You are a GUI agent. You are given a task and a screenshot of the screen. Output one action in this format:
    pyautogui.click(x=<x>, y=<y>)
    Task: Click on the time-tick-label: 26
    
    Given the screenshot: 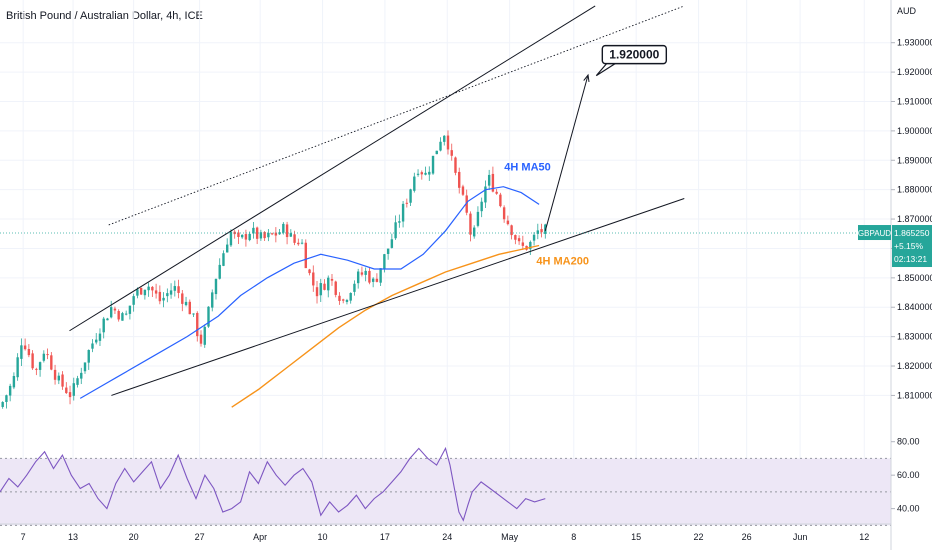 What is the action you would take?
    pyautogui.click(x=747, y=537)
    